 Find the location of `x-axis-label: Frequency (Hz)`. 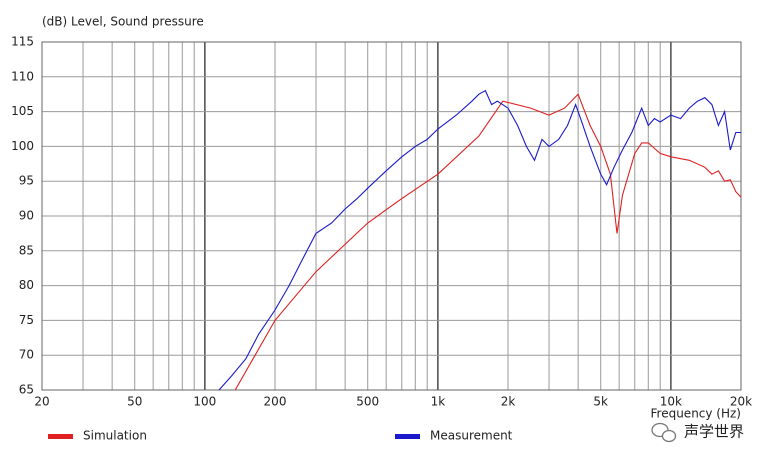

x-axis-label: Frequency (Hz) is located at coordinates (696, 414).